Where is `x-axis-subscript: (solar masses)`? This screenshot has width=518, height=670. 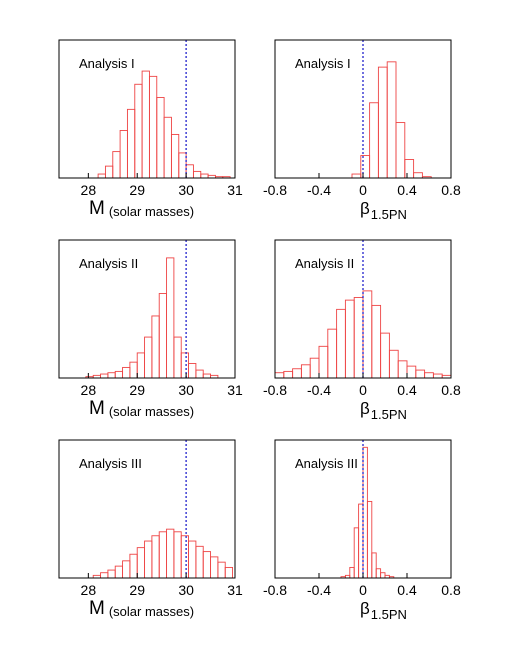 x-axis-subscript: (solar masses) is located at coordinates (151, 211).